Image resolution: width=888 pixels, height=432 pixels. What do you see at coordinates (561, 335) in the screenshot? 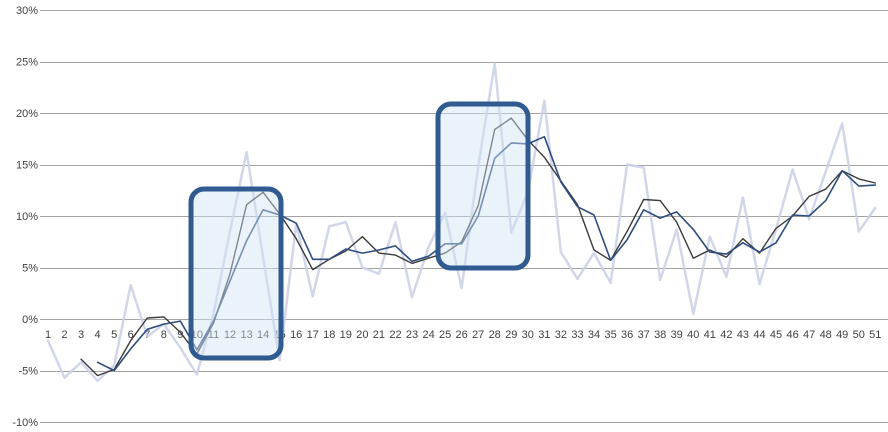
I see `x-tick-label-32: 32` at bounding box center [561, 335].